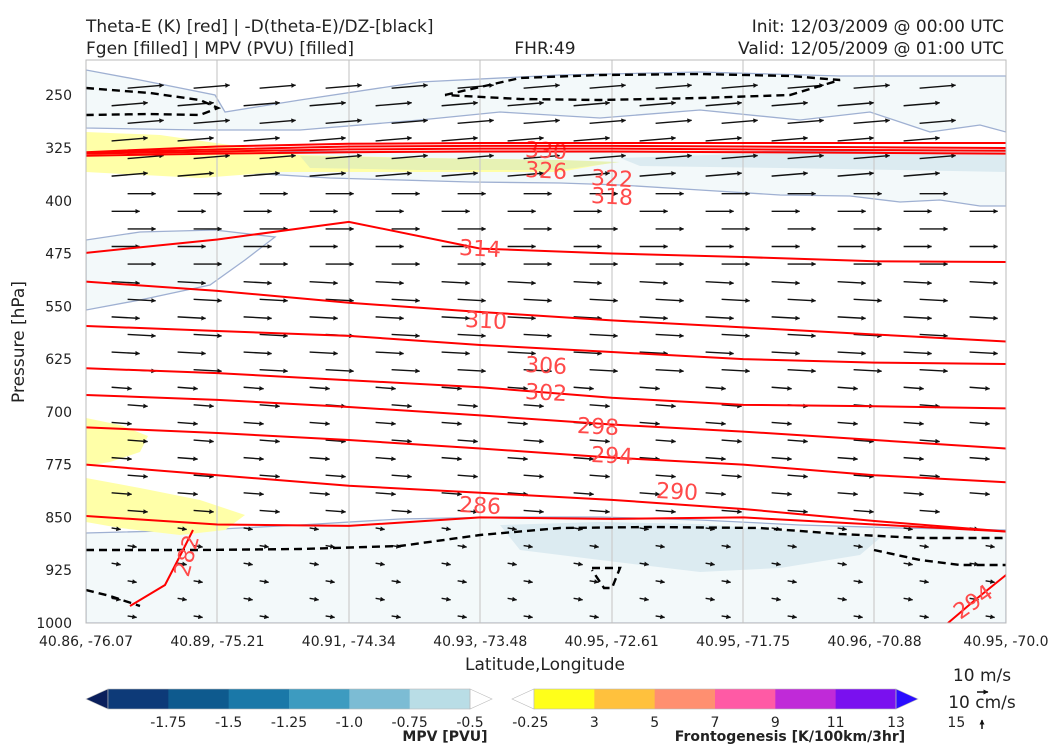 Image resolution: width=1050 pixels, height=750 pixels. Describe the element at coordinates (597, 427) in the screenshot. I see `theta-e-contour-label: 298` at that location.